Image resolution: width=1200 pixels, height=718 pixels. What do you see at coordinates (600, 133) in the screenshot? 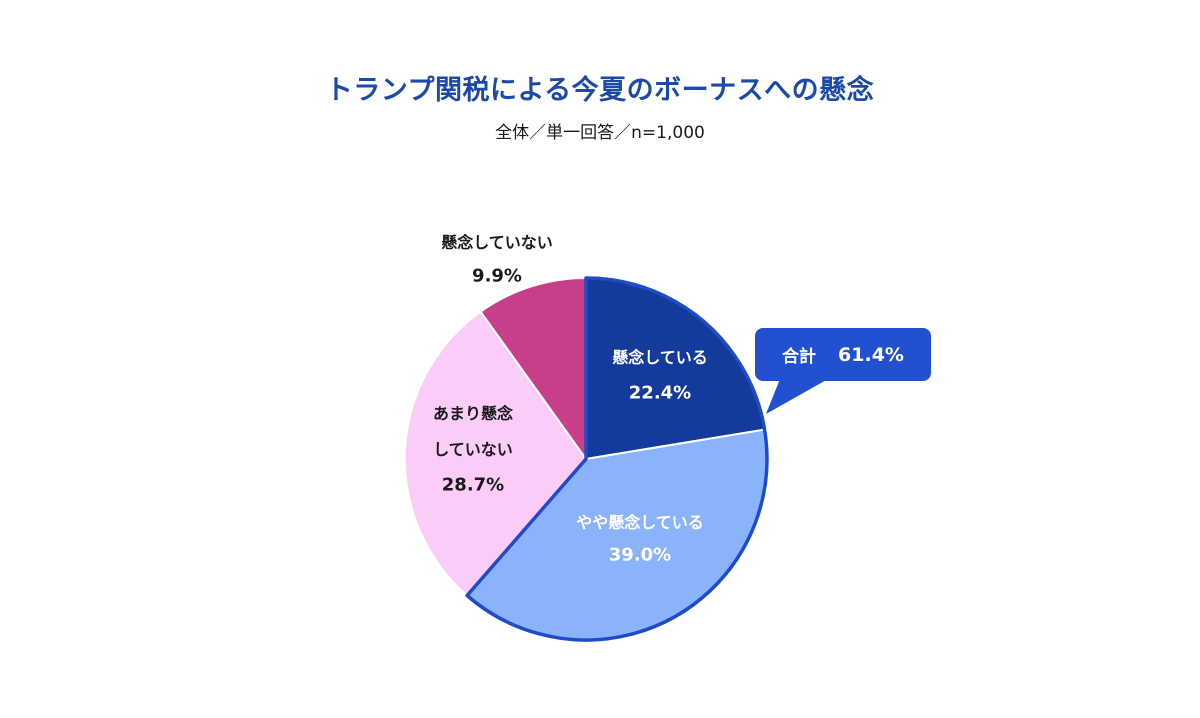
I see `chart-subtitle: 全体／単一回答／n=1,000` at bounding box center [600, 133].